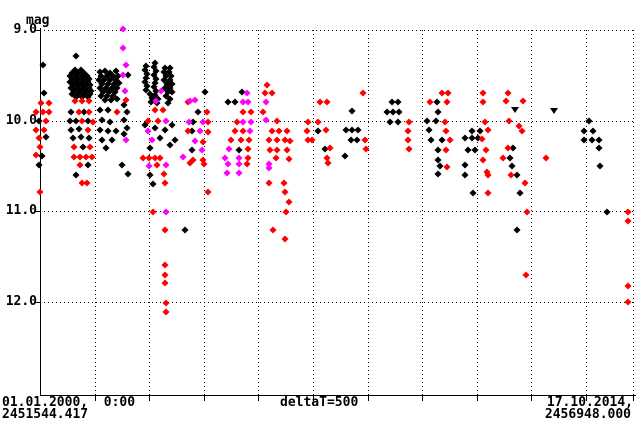  Describe the element at coordinates (25, 29) in the screenshot. I see `y-tick-label-9: 9.0` at that location.